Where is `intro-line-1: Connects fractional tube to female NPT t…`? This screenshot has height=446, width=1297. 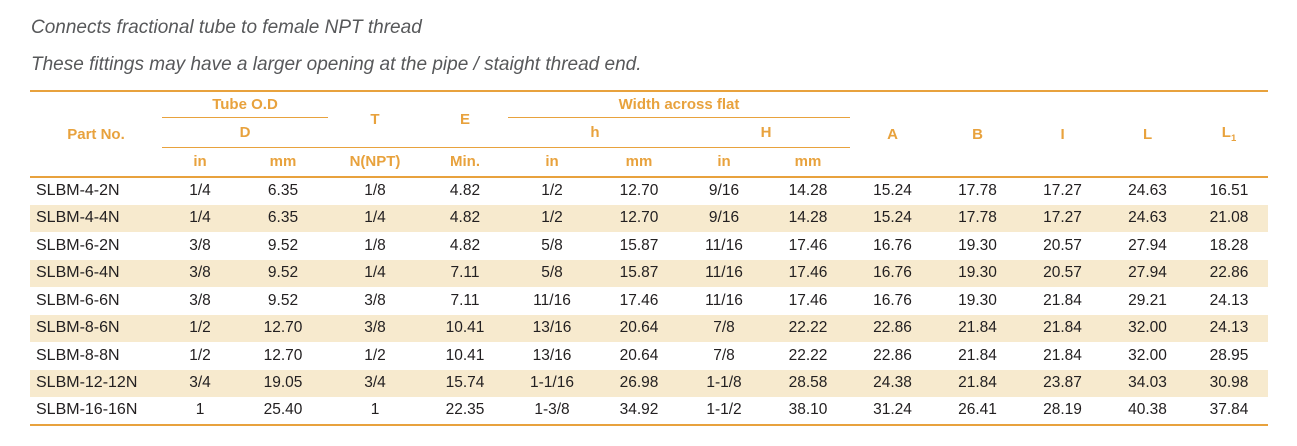
intro-line-1: Connects fractional tube to female NPT t… is located at coordinates (226, 27).